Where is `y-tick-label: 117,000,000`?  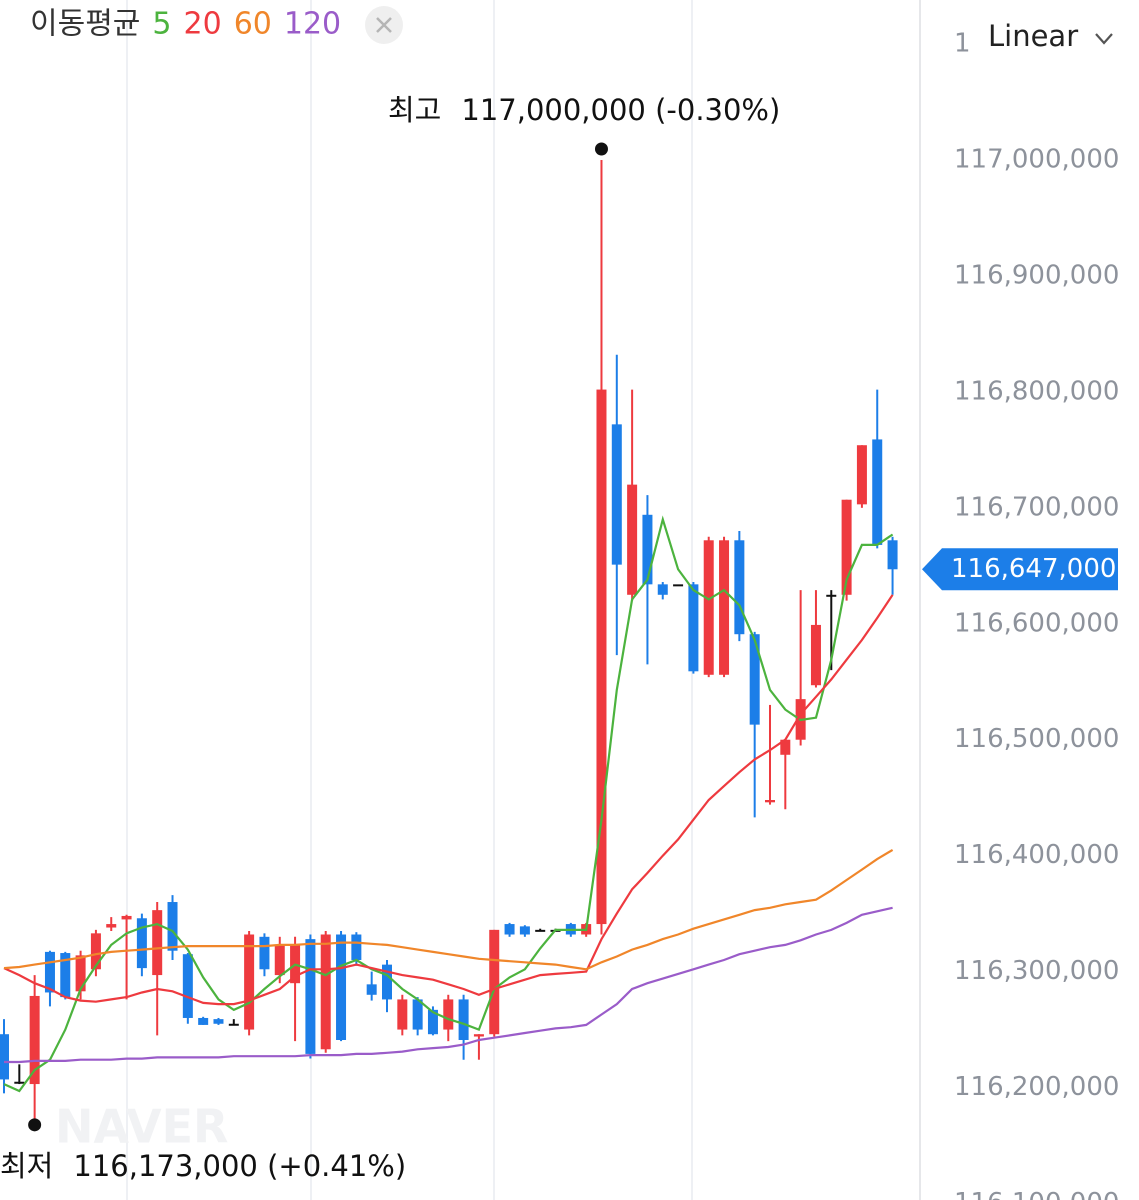 y-tick-label: 117,000,000 is located at coordinates (1036, 160).